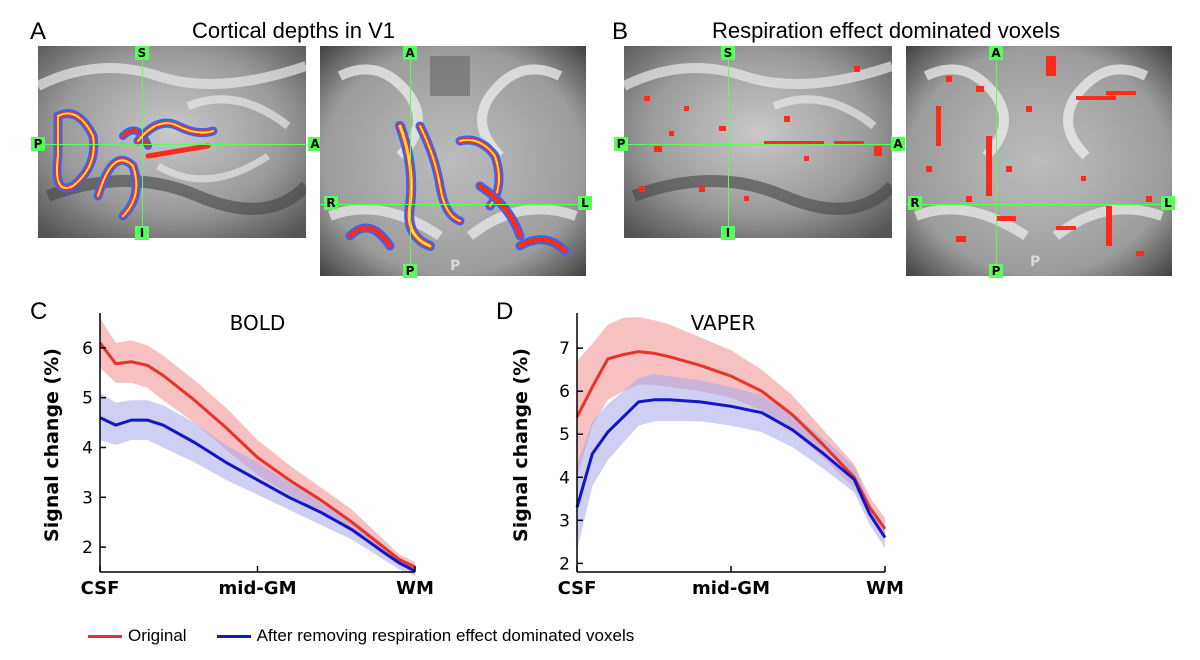 This screenshot has width=1200, height=660. What do you see at coordinates (723, 323) in the screenshot?
I see `chart-d-title: VAPER` at bounding box center [723, 323].